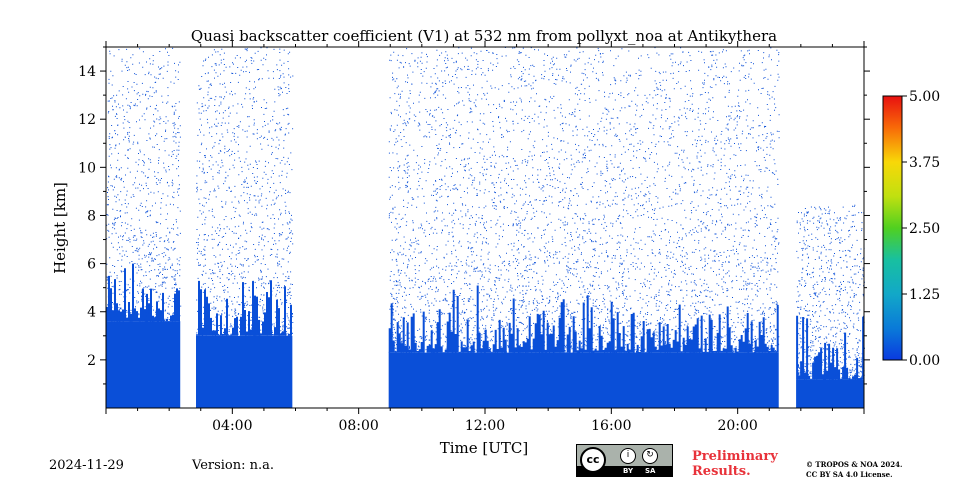 The height and width of the screenshot is (480, 960). Describe the element at coordinates (60, 228) in the screenshot. I see `y-axis-label: Height [km]` at that location.